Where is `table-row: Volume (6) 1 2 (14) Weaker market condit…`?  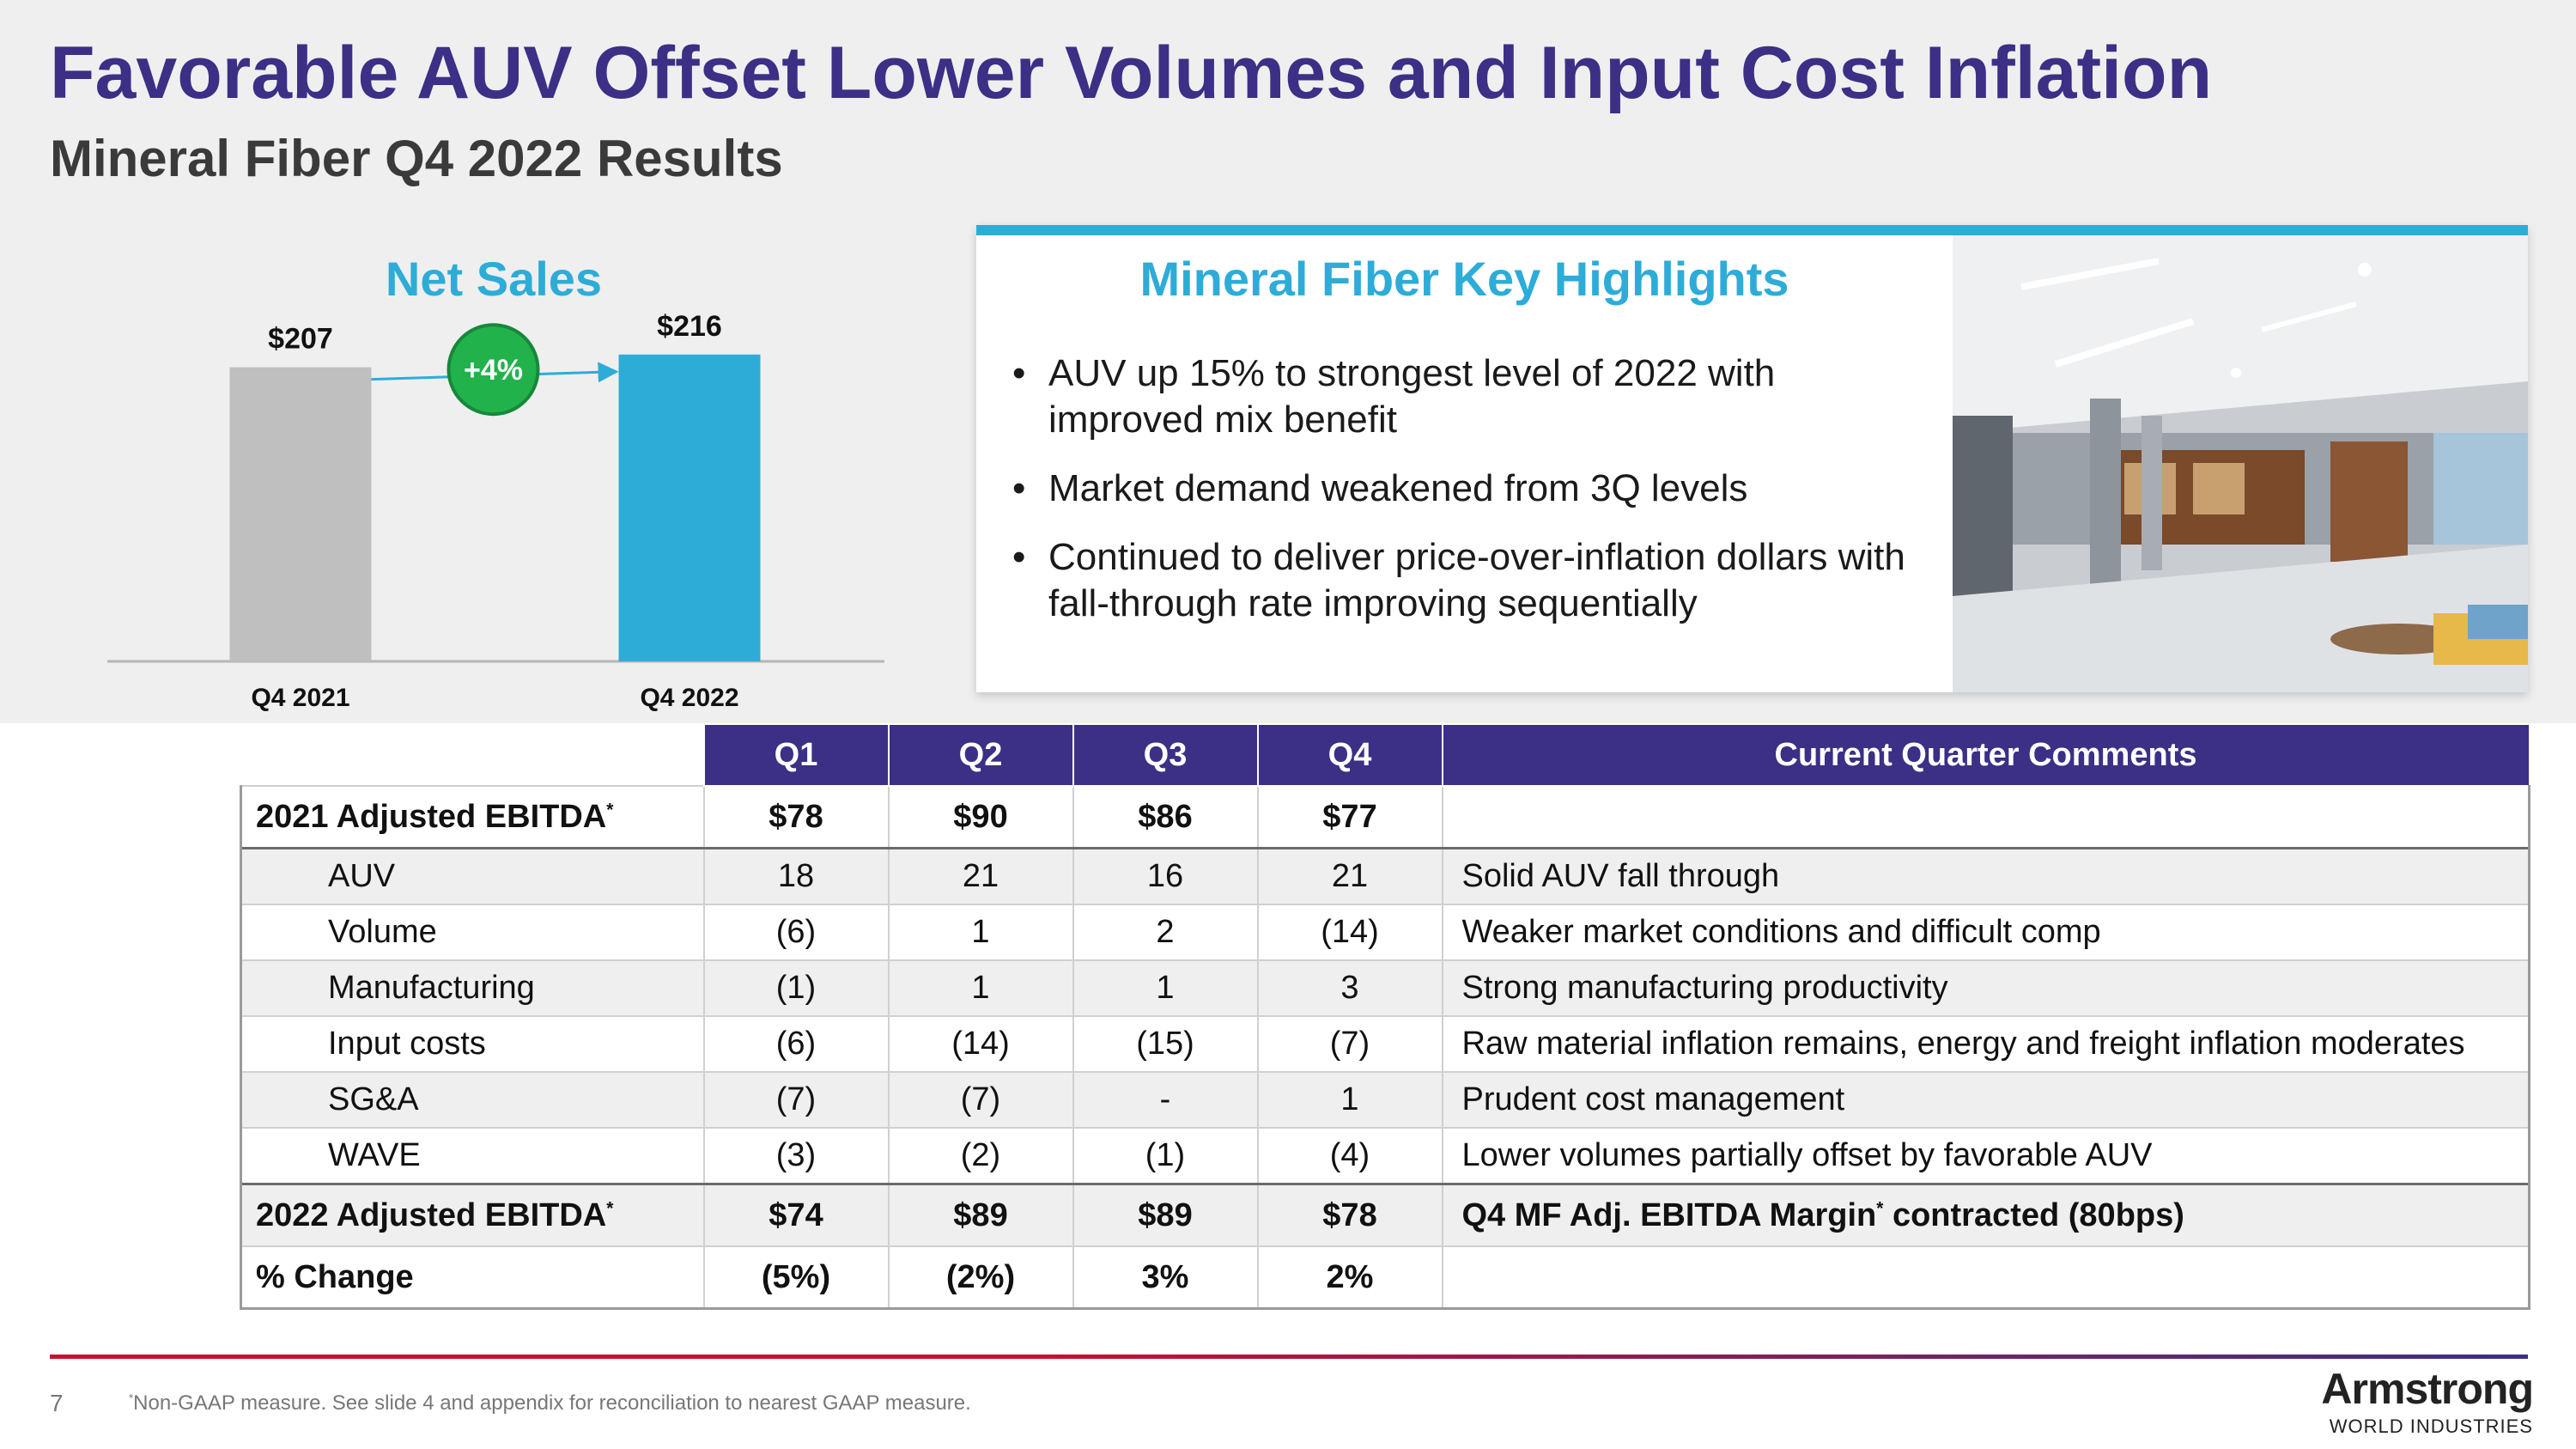 table-row: Volume (6) 1 2 (14) Weaker market condit… is located at coordinates (1385, 932).